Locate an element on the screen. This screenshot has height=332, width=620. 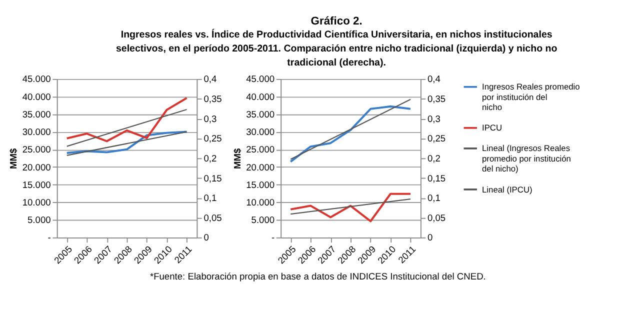
text: *Fuente: Elaboración propia en base a datos de INDICES Institucional del CNED. is located at coordinates (318, 276).